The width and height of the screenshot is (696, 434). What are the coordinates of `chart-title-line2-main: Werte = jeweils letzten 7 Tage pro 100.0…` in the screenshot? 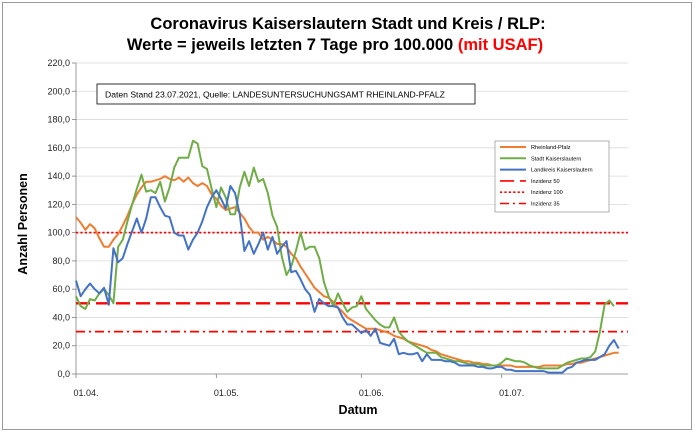 It's located at (292, 45).